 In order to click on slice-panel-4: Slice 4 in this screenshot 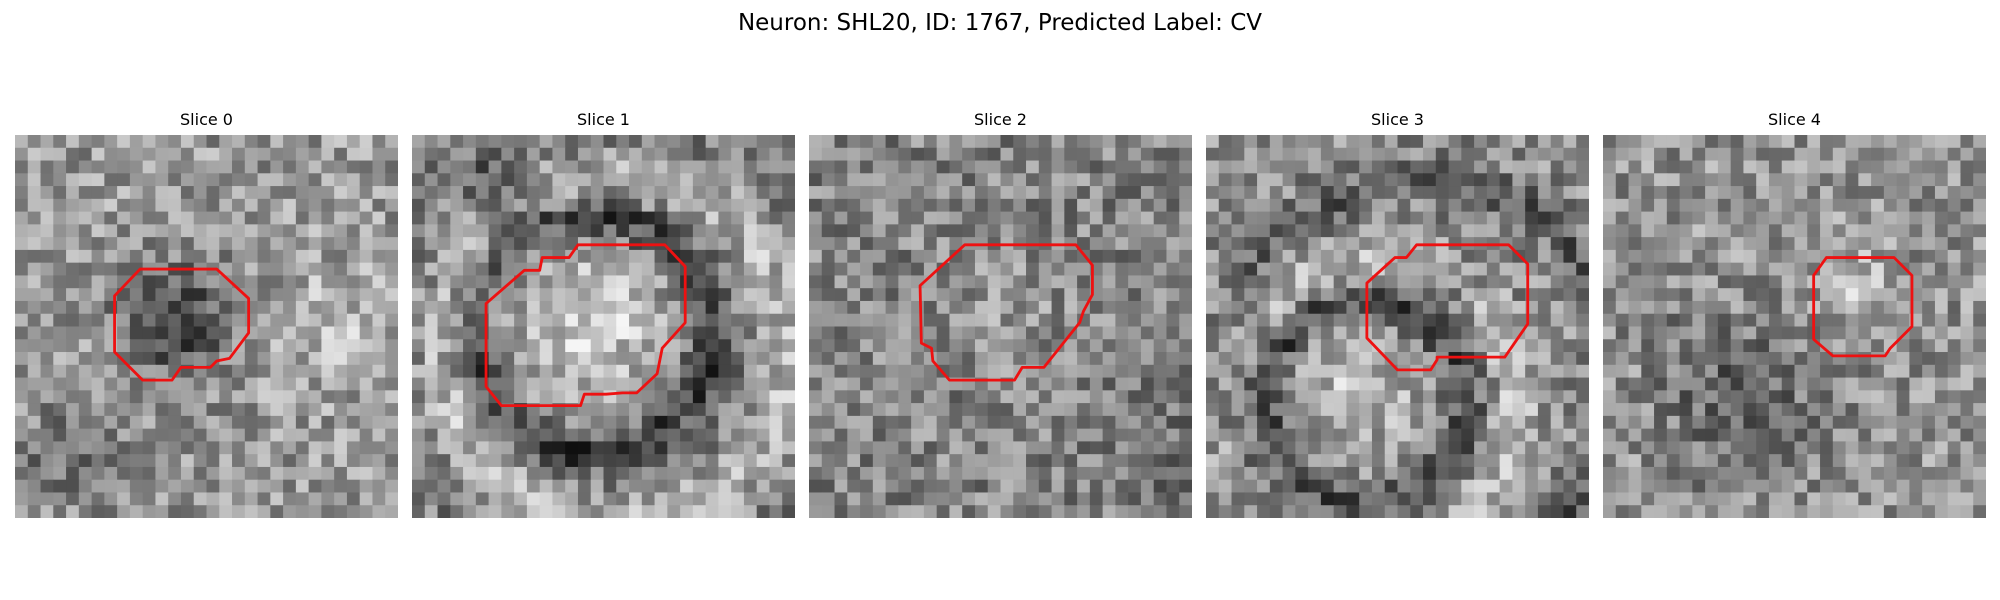, I will do `click(1794, 314)`.